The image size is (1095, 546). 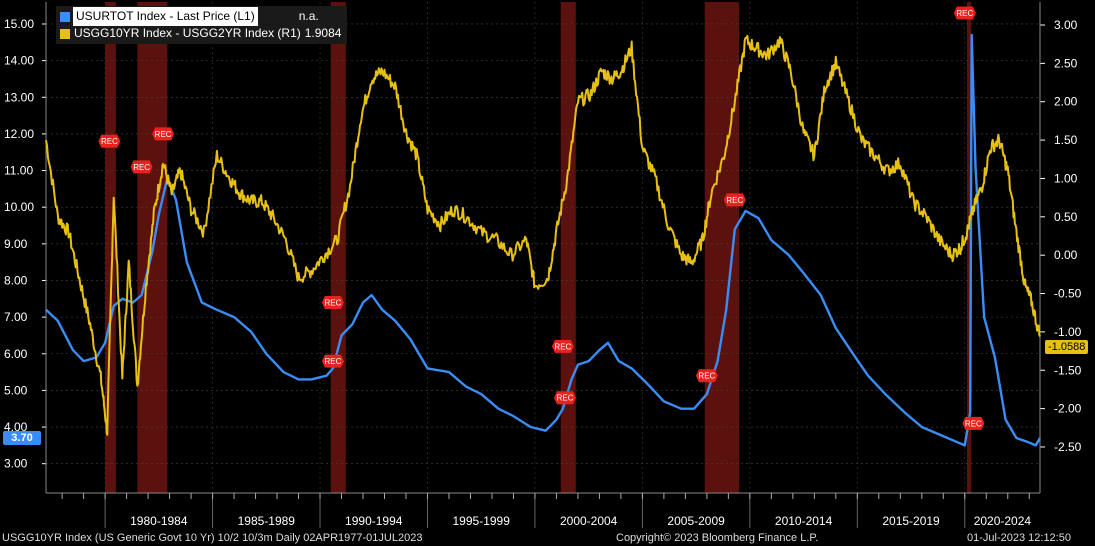 I want to click on legend-series2-value: 1.9084, so click(x=323, y=33).